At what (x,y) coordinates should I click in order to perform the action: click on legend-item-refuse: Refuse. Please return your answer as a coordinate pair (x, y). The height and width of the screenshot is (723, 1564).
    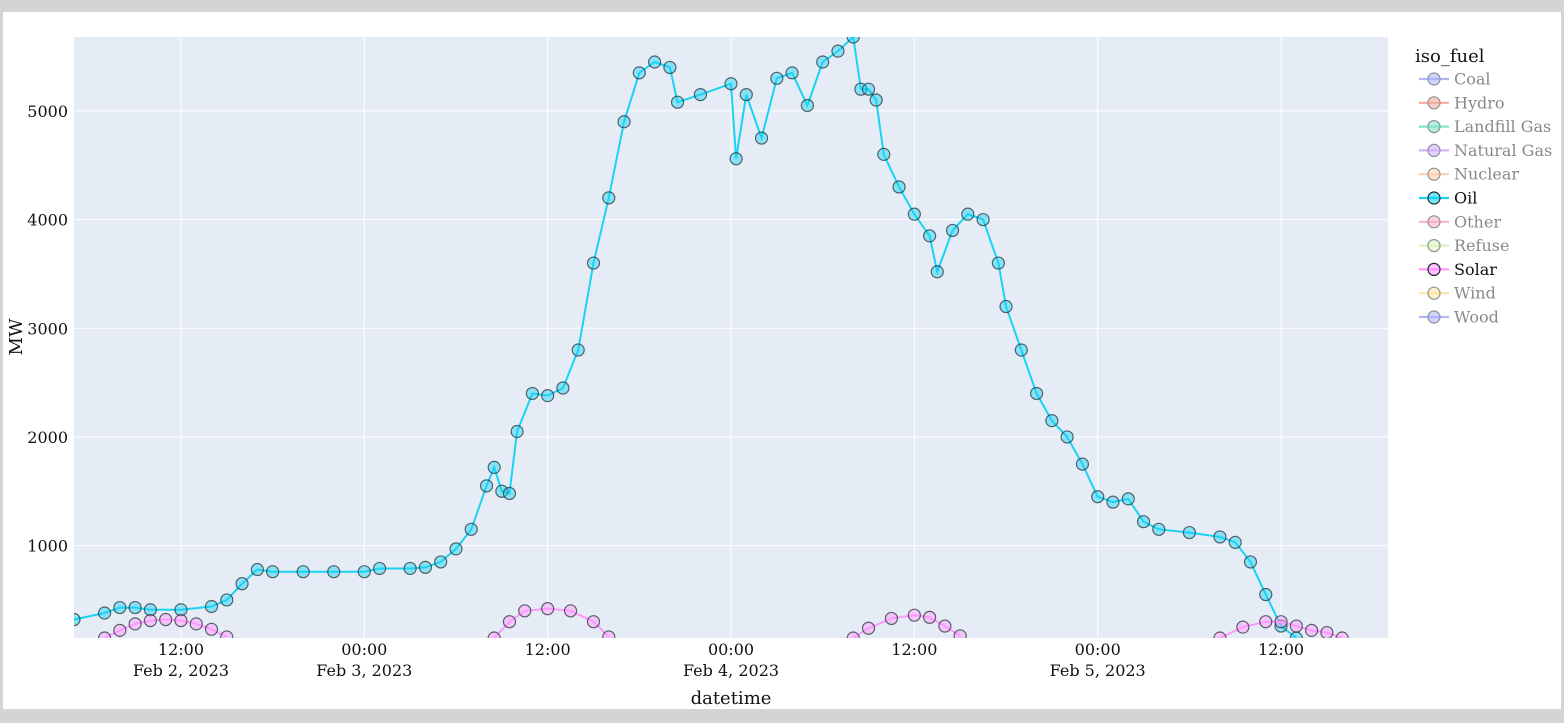
    Looking at the image, I should click on (1464, 245).